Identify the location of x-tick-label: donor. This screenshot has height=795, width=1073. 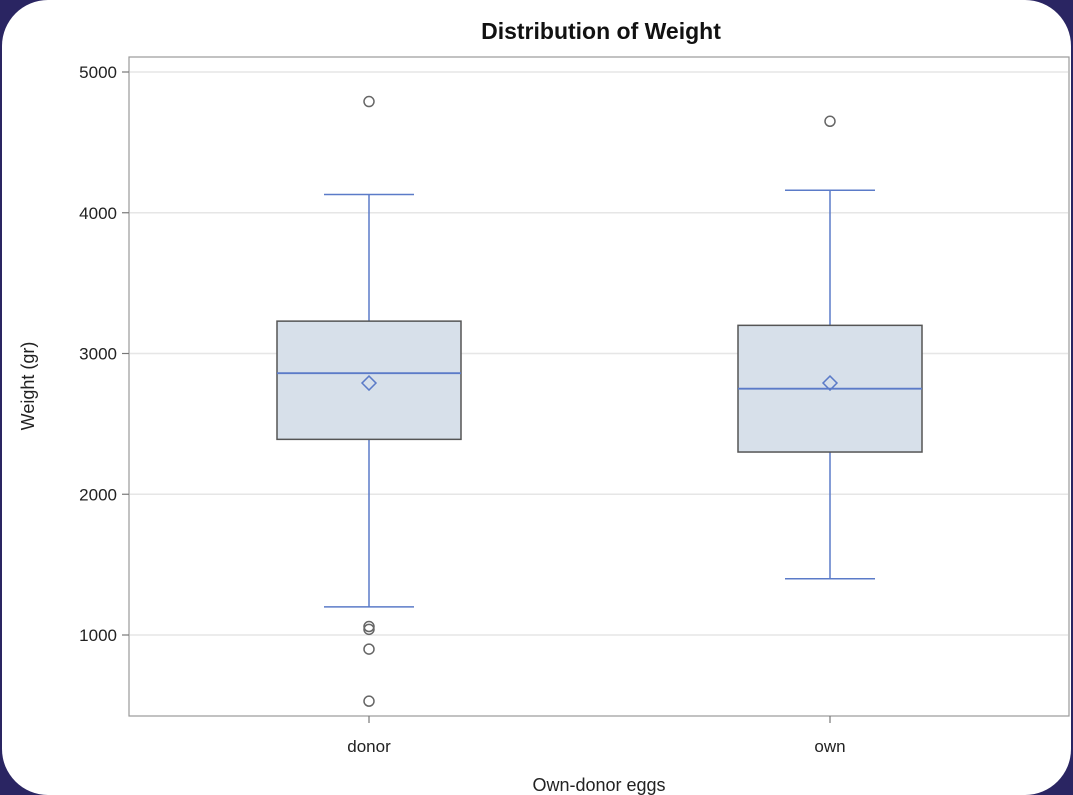
(369, 746).